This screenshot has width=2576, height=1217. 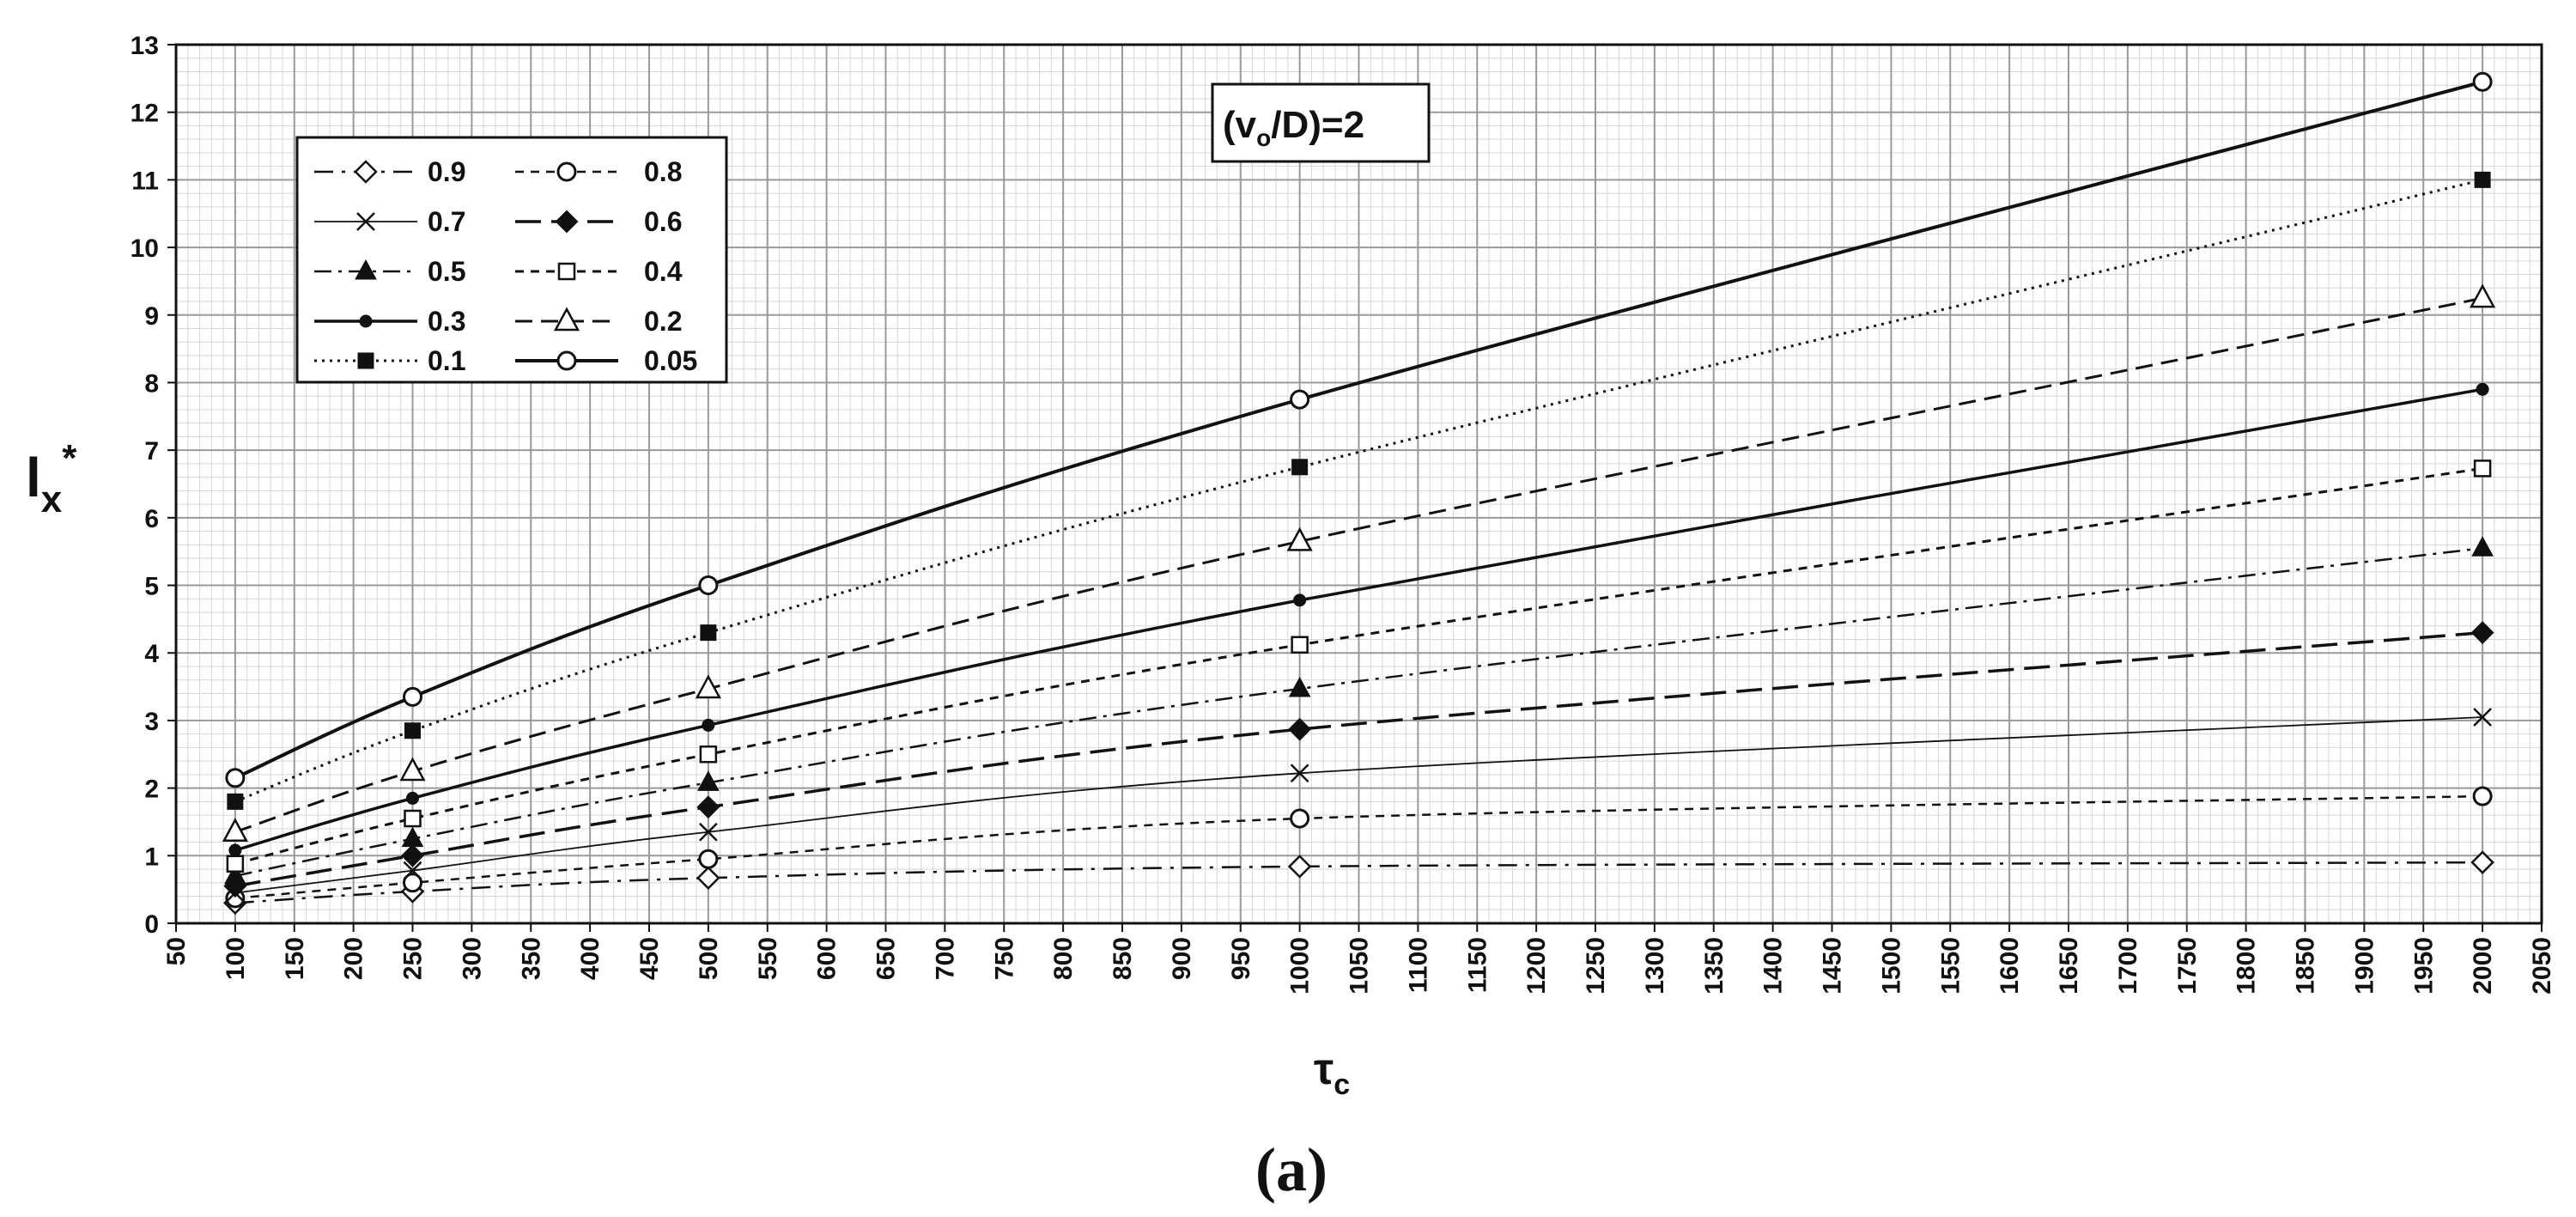 What do you see at coordinates (2069, 966) in the screenshot?
I see `x-tick-label: 1650` at bounding box center [2069, 966].